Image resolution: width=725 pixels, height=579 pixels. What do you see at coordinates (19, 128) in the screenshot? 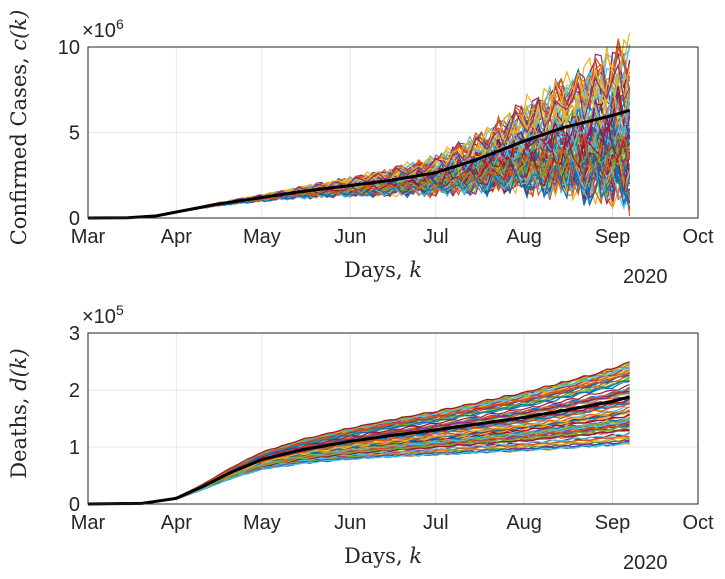
I see `confirmed-cases-y-axis-label: Confirmed Cases, c(k)` at bounding box center [19, 128].